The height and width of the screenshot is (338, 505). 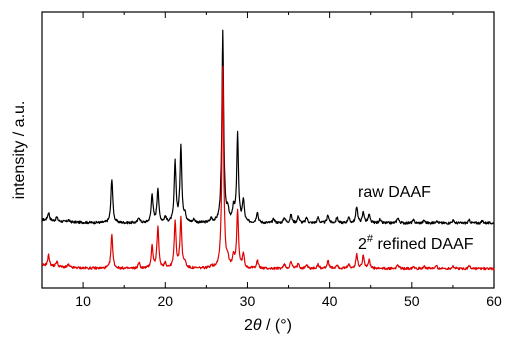 I want to click on refined-label-text: refined DAAF, so click(x=423, y=244).